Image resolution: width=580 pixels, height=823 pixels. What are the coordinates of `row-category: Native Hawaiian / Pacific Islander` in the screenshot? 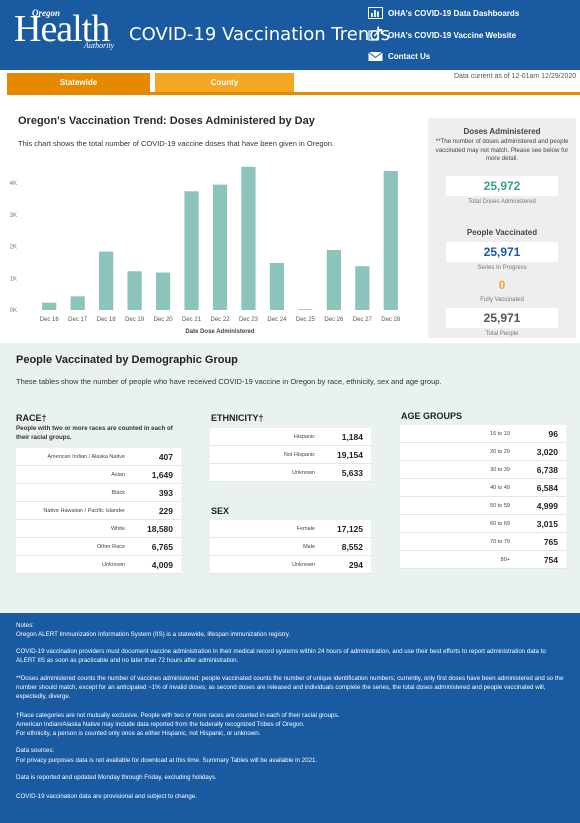 It's located at (84, 511).